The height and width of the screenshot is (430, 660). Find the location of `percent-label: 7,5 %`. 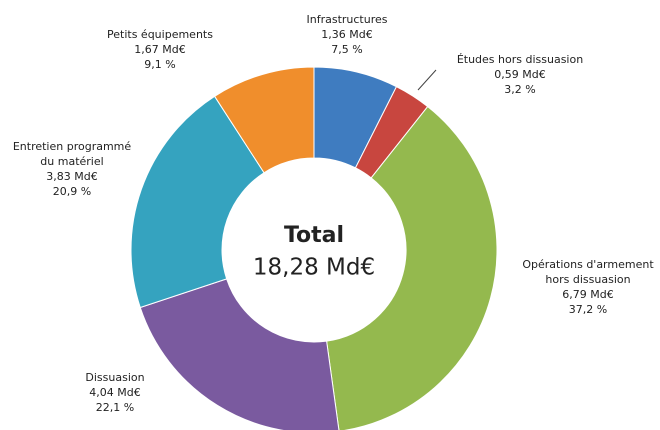

percent-label: 7,5 % is located at coordinates (346, 49).